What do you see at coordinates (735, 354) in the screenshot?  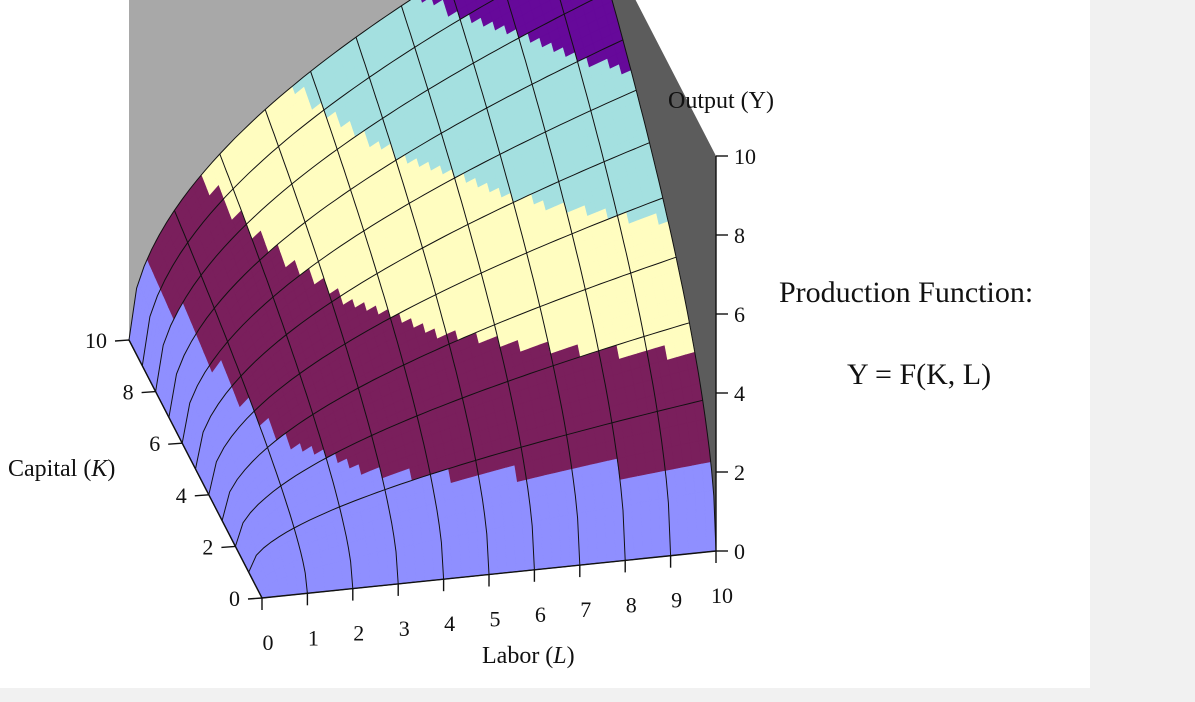 I see `z-axis: 0 2 4 6 8 10` at bounding box center [735, 354].